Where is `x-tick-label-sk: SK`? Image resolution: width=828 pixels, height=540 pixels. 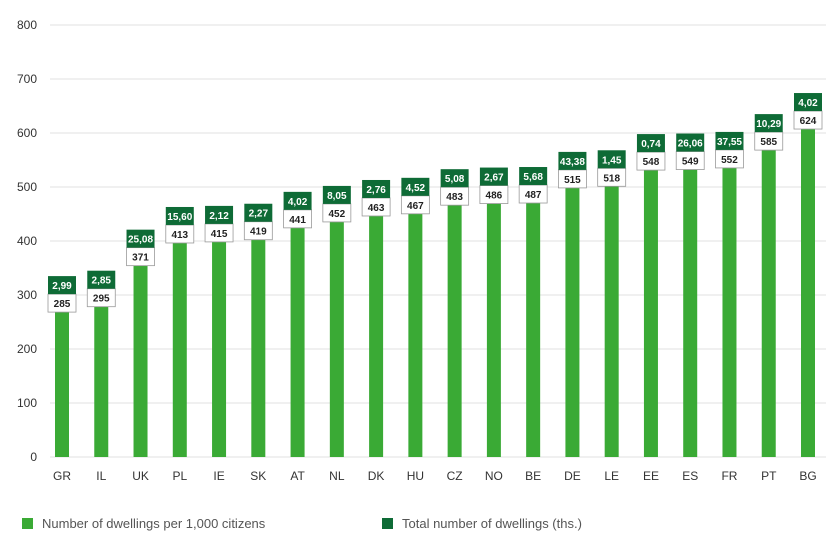 x-tick-label-sk: SK is located at coordinates (258, 476).